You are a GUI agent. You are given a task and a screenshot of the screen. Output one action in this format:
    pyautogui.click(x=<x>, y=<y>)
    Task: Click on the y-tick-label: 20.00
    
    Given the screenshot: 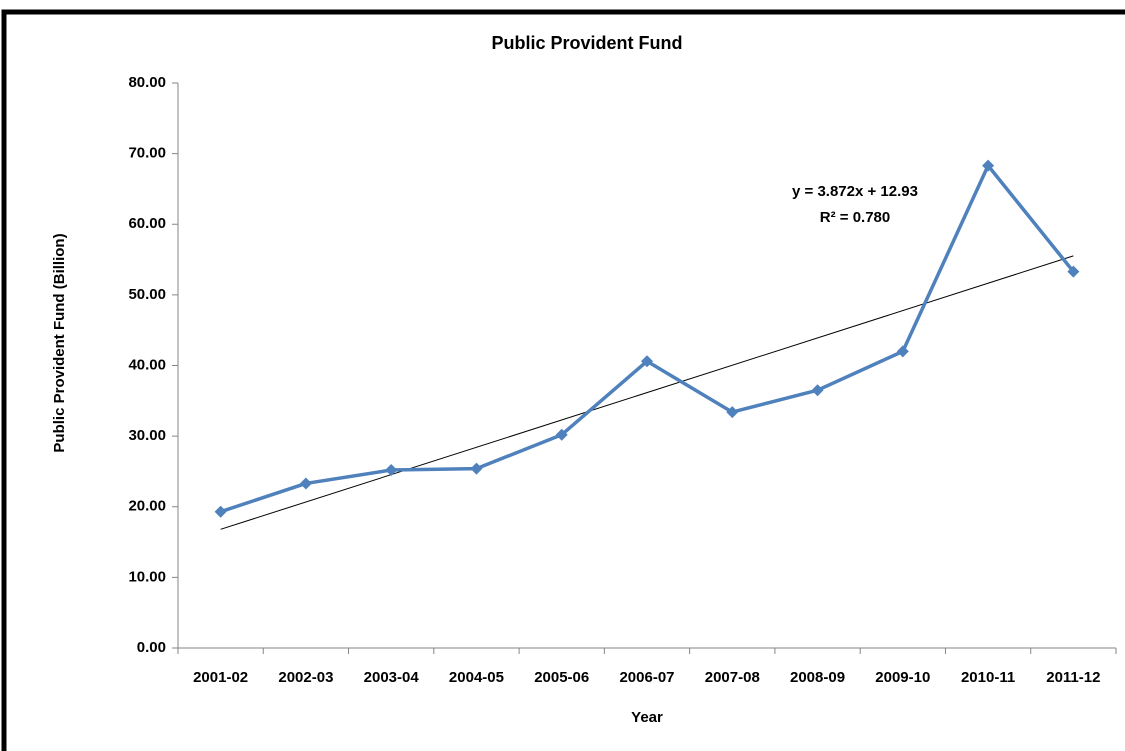 What is the action you would take?
    pyautogui.click(x=147, y=506)
    